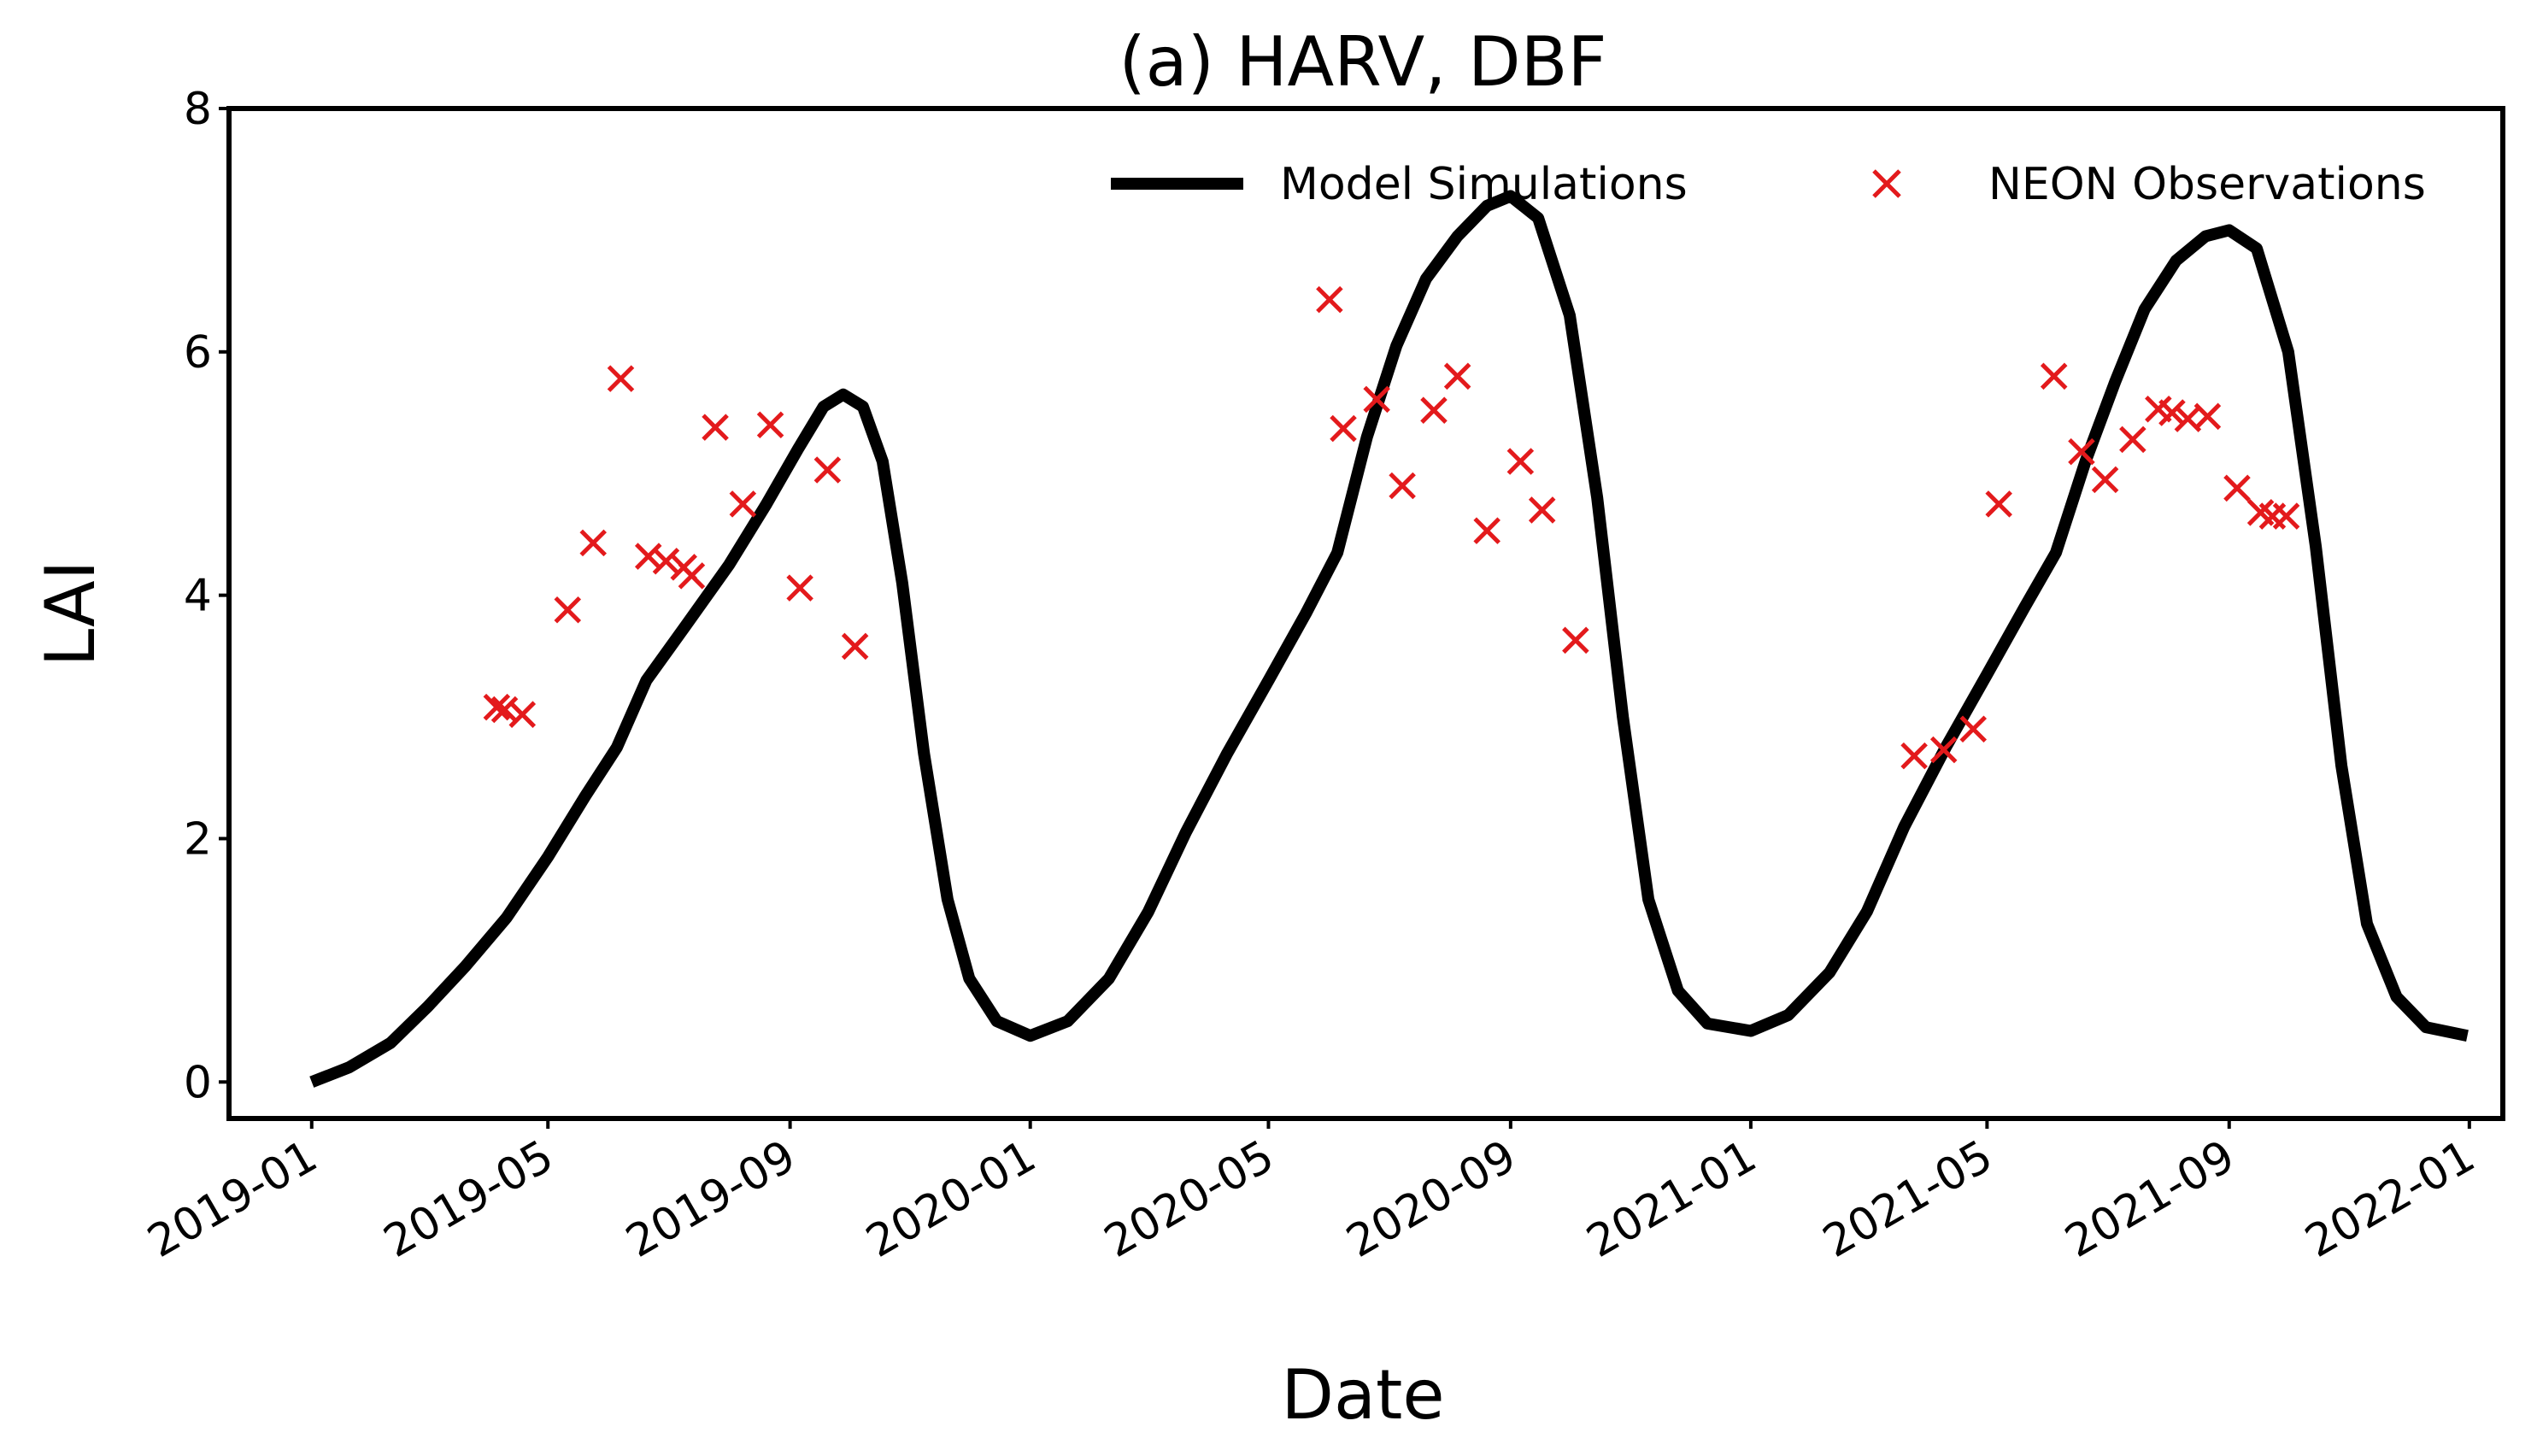 The height and width of the screenshot is (1456, 2537). I want to click on y-axis: 0 2 4 6 8, so click(206, 596).